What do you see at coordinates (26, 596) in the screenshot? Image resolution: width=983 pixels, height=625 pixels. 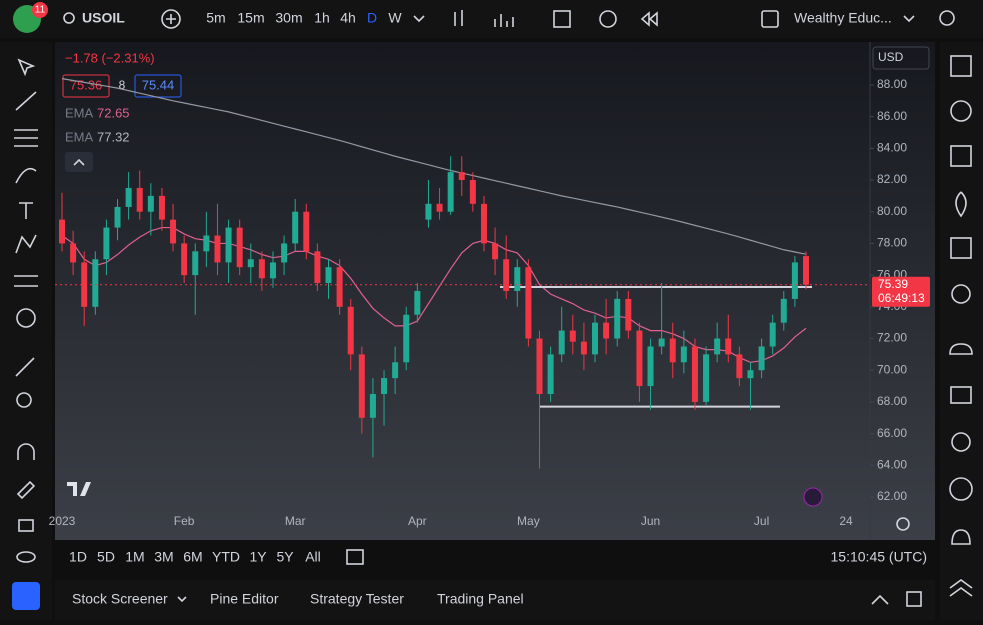 I see `sync-button` at bounding box center [26, 596].